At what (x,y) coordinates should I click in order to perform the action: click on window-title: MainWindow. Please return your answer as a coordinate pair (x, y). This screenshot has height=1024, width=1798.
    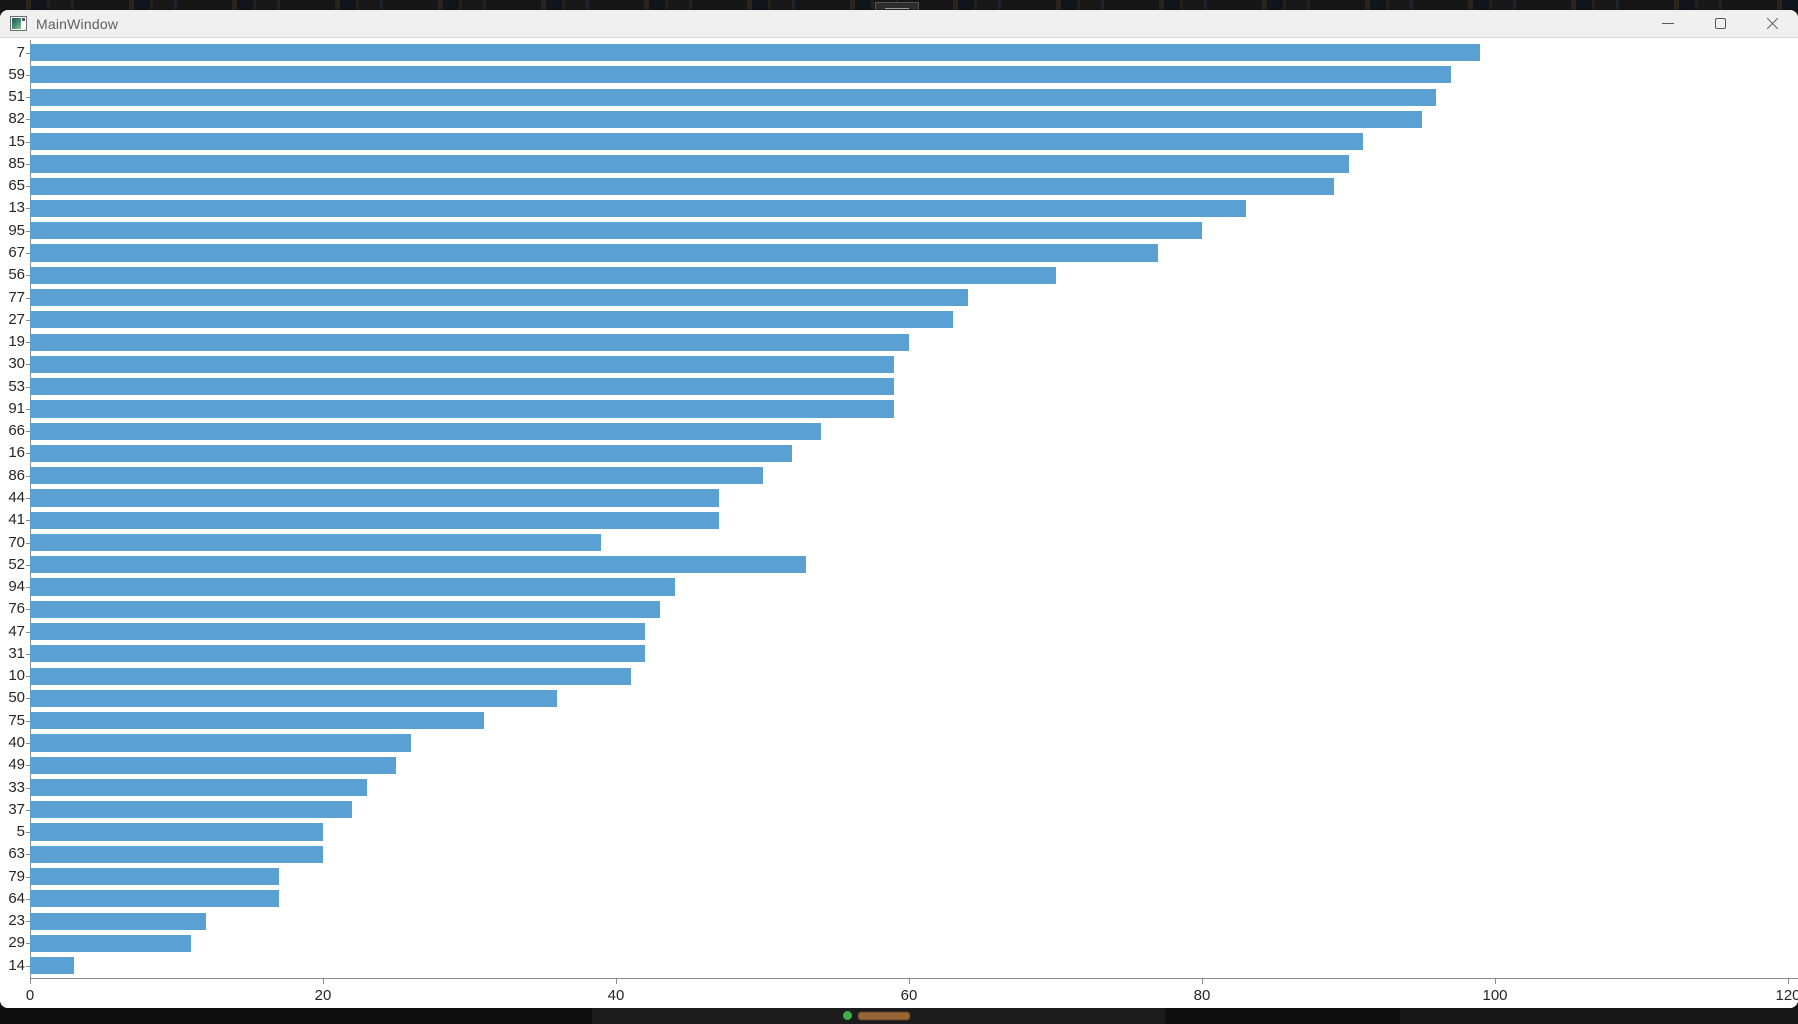
    Looking at the image, I should click on (77, 23).